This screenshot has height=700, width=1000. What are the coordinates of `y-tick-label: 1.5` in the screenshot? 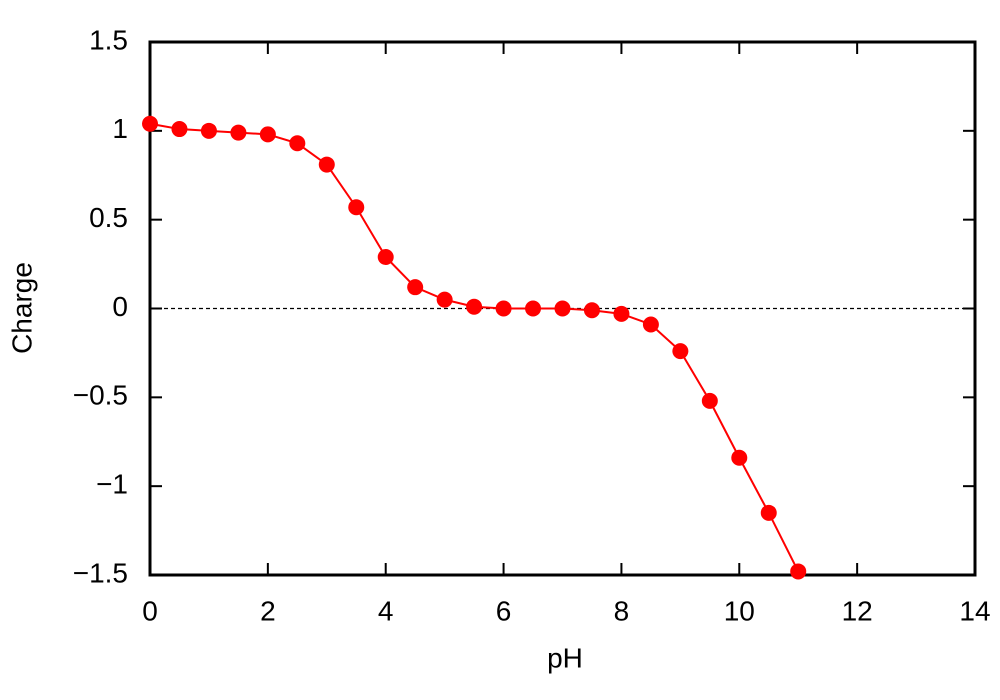 It's located at (108, 39).